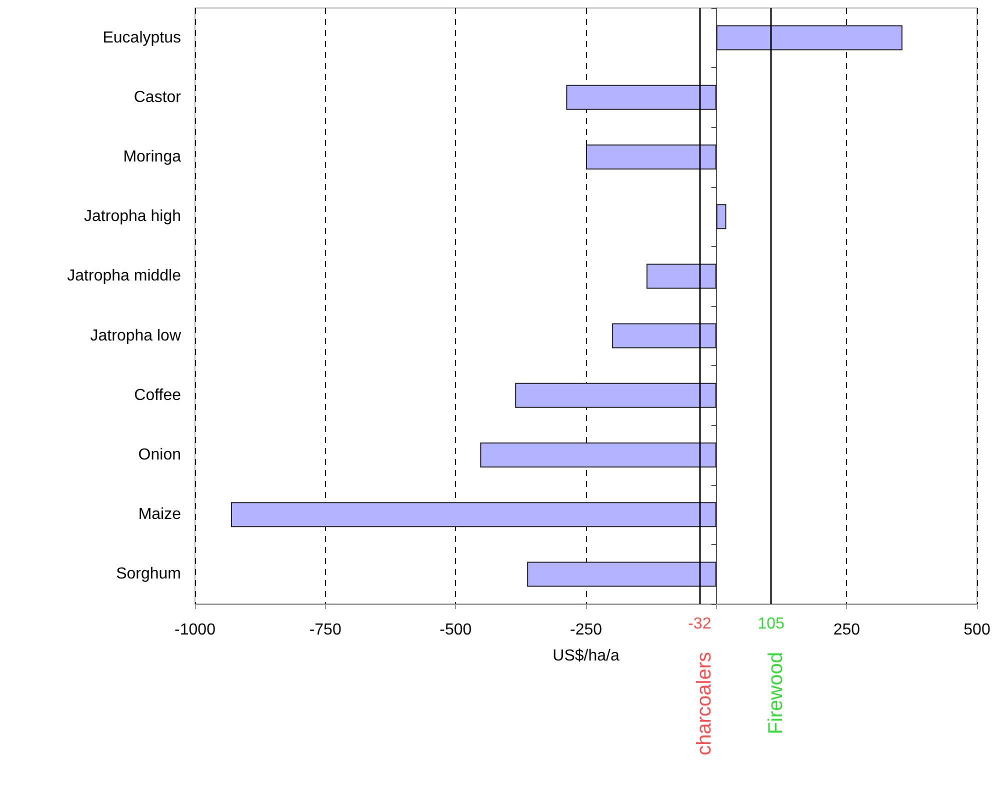 This screenshot has height=792, width=998. Describe the element at coordinates (586, 656) in the screenshot. I see `x-axis-title: US$/ha/a` at that location.